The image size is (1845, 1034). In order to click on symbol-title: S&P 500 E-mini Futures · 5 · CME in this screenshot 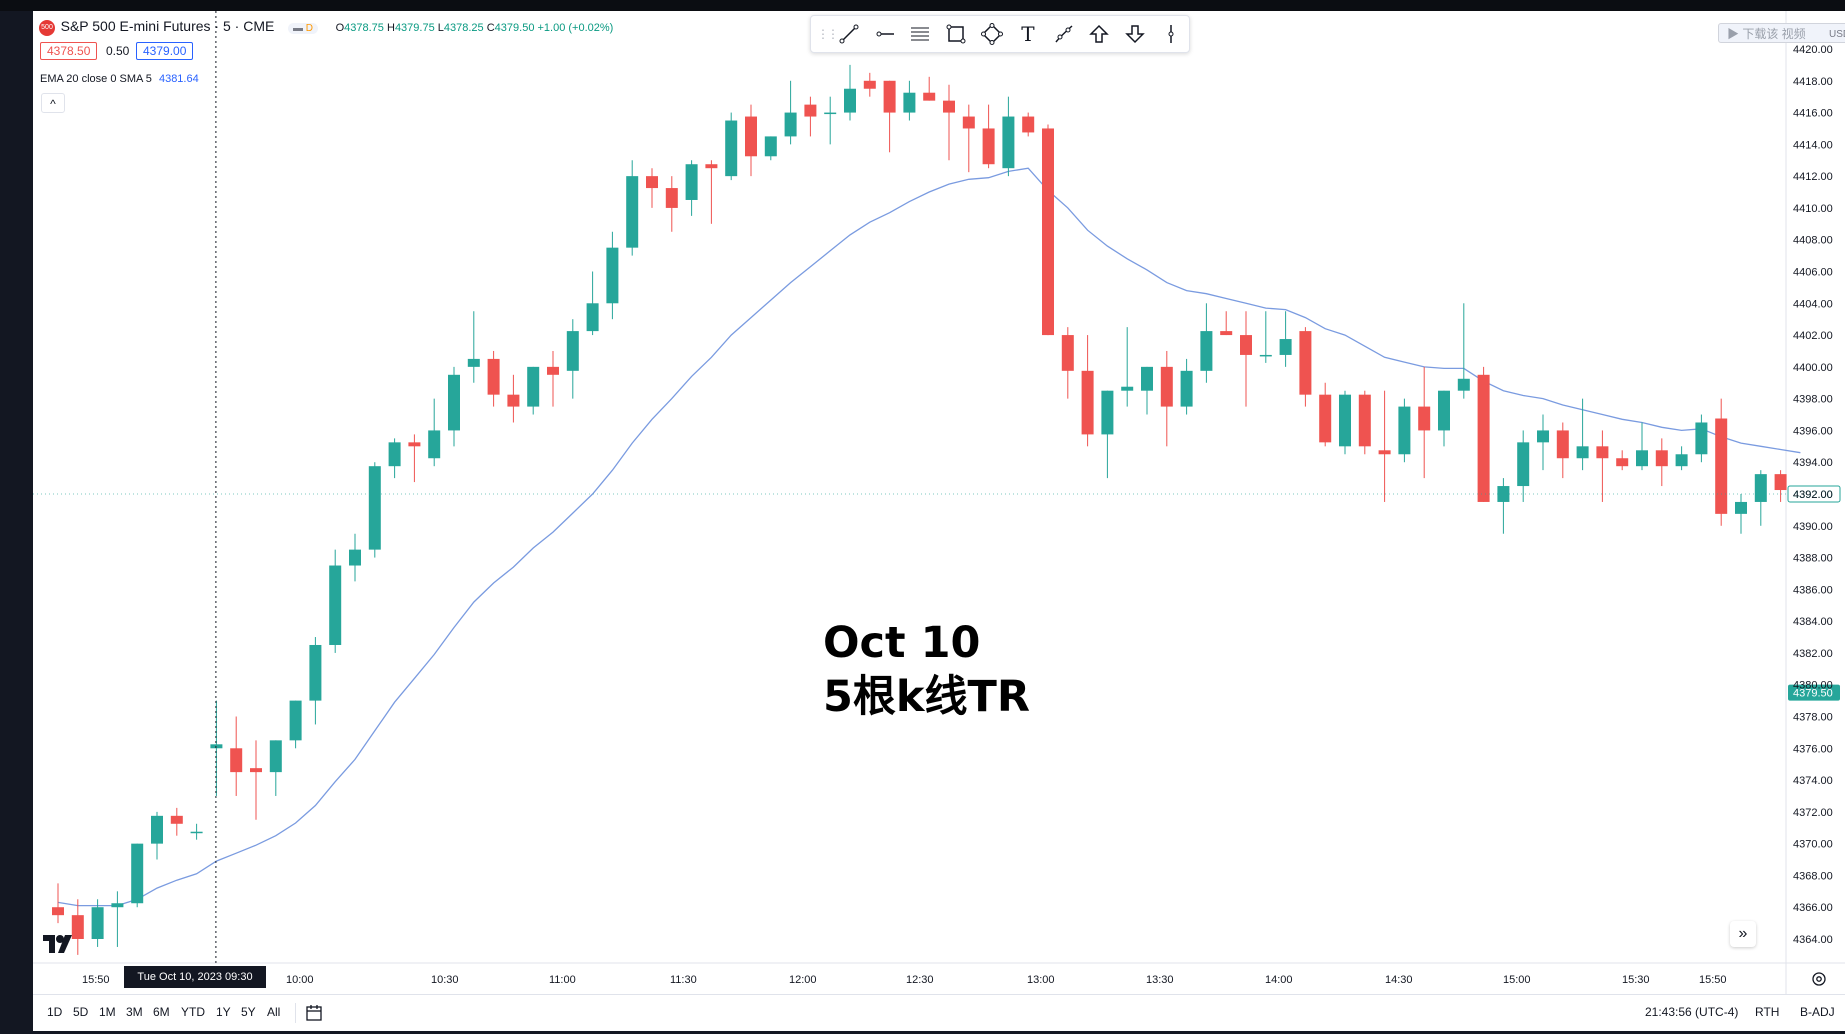, I will do `click(167, 26)`.